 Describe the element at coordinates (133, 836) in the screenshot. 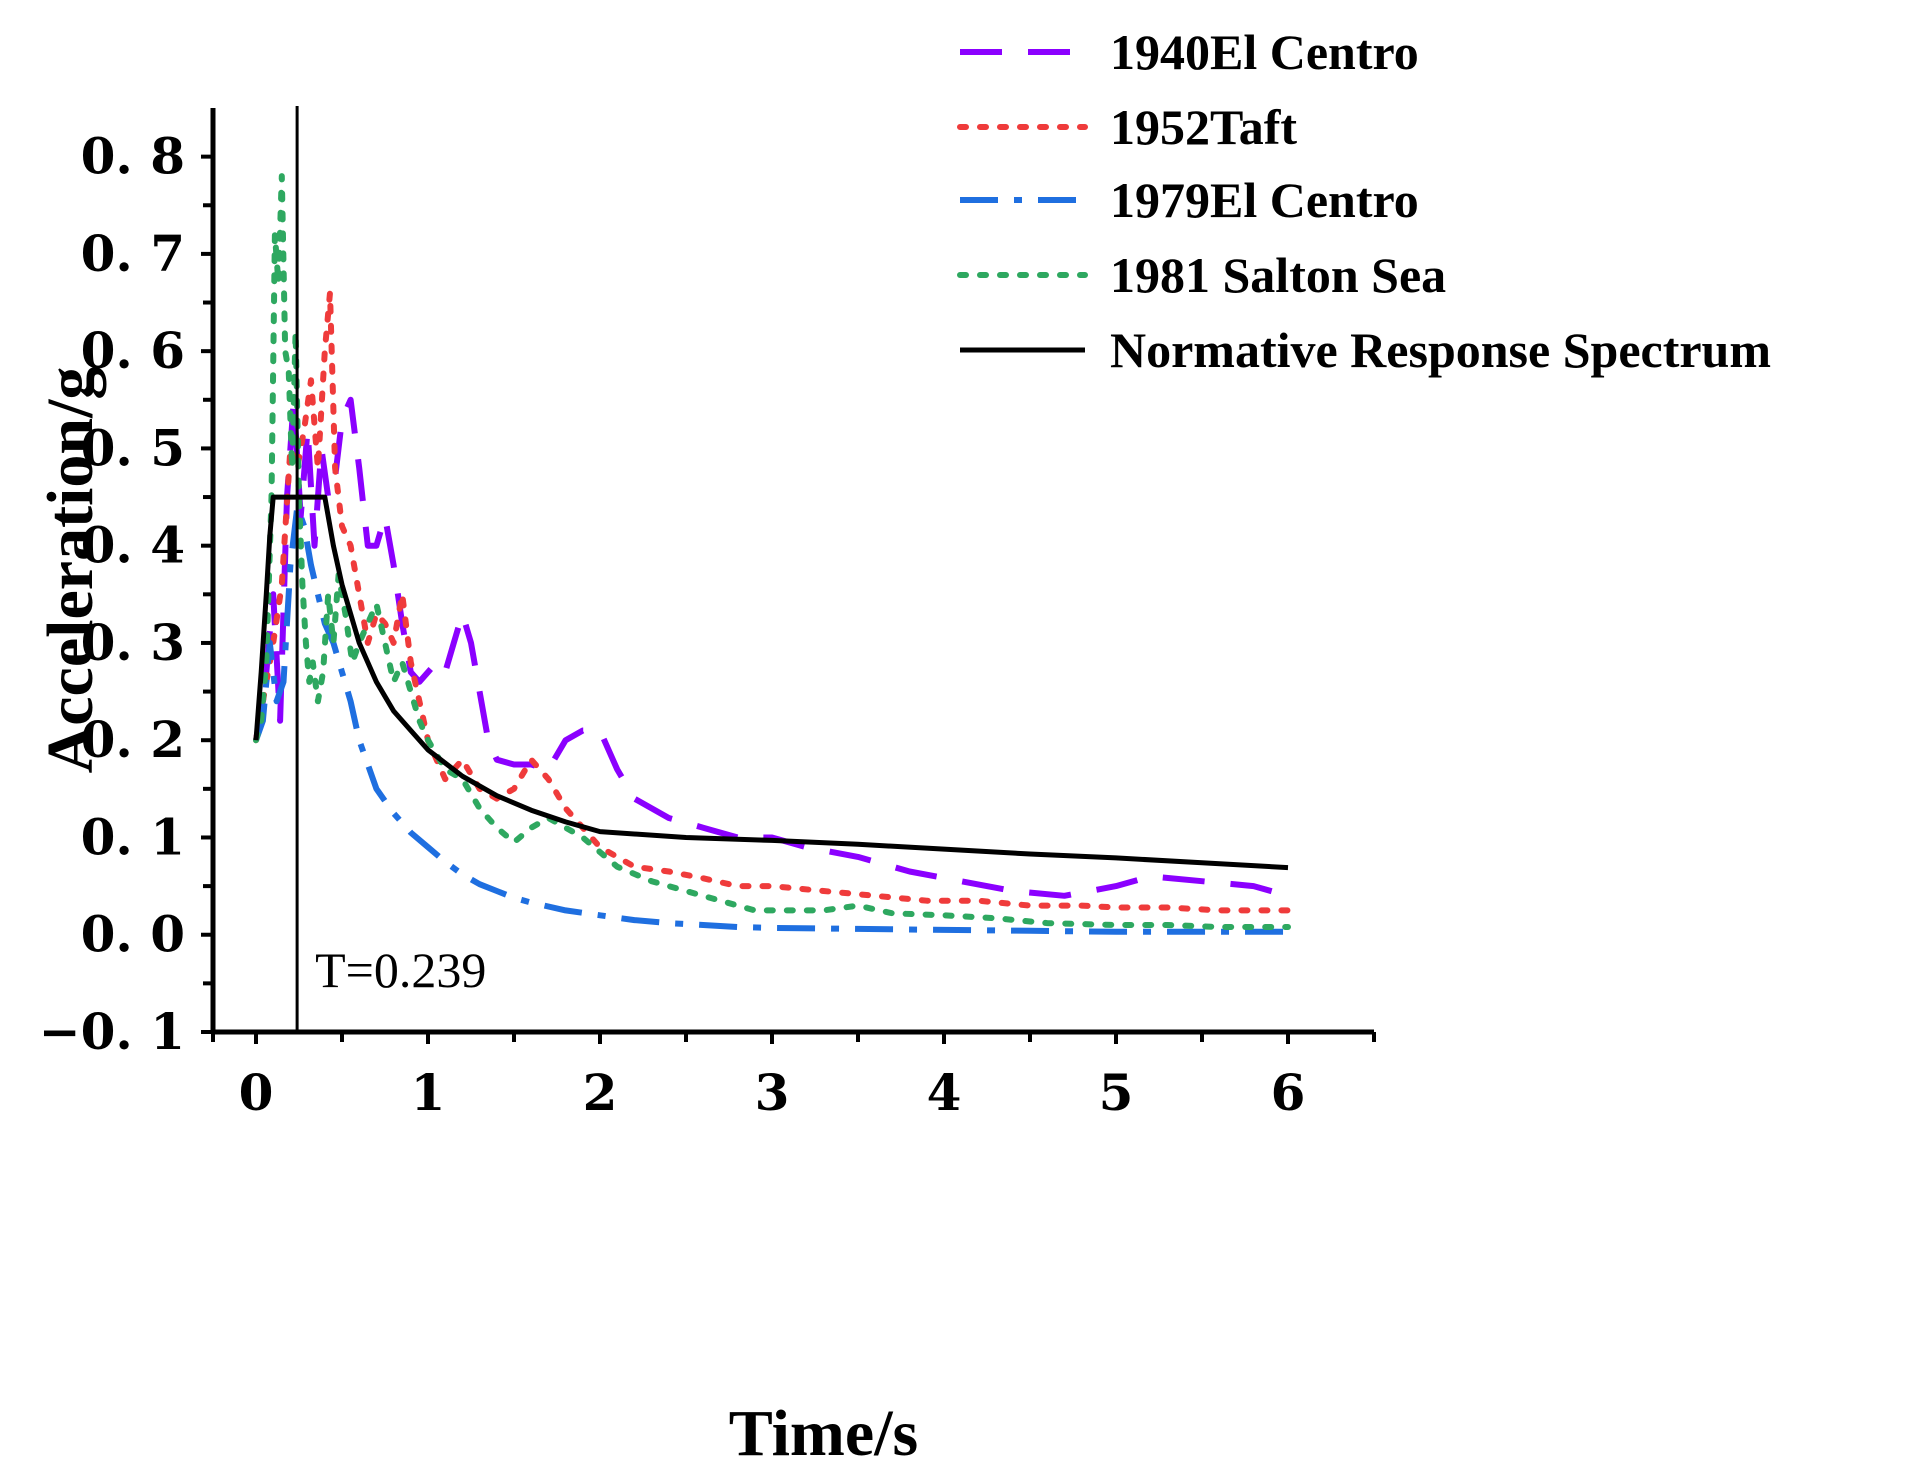

I see `y-tick-label: 0. 1` at that location.